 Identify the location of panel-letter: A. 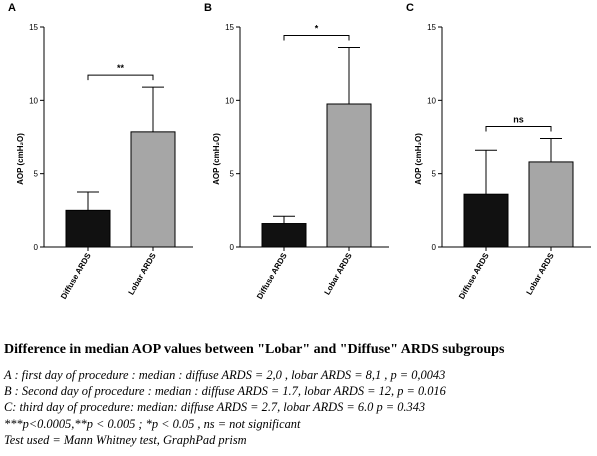
(12, 8).